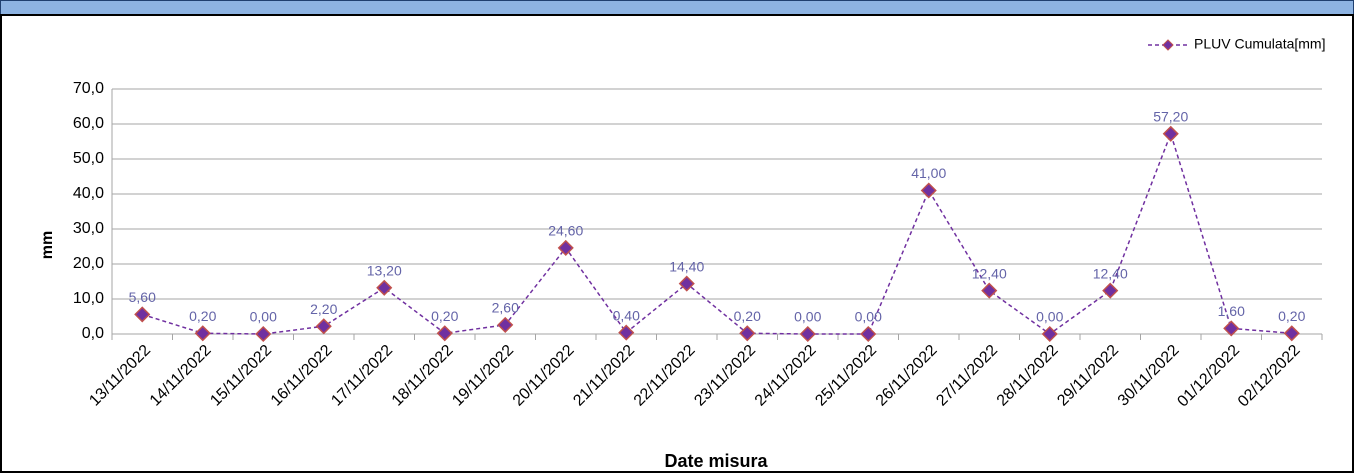 The width and height of the screenshot is (1354, 473). Describe the element at coordinates (88, 123) in the screenshot. I see `y-tick-label: 60,0` at that location.